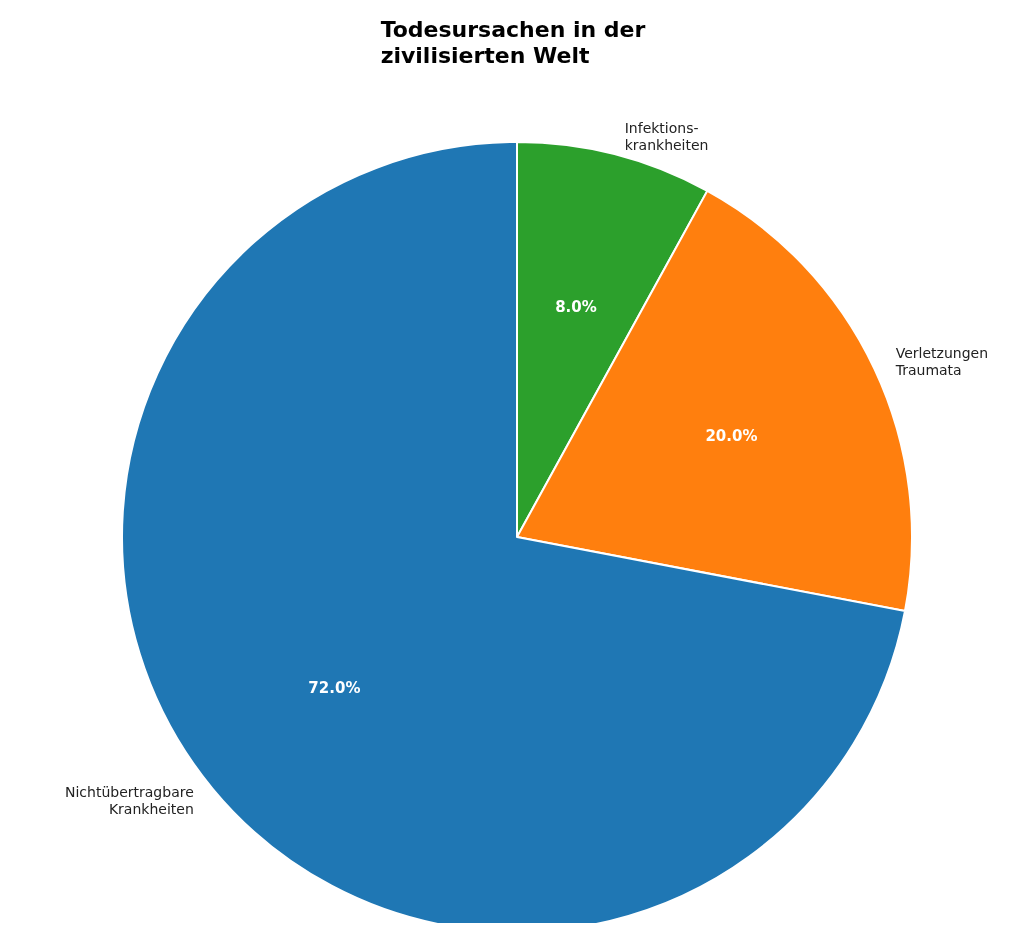 This screenshot has height=931, width=1026. Describe the element at coordinates (576, 307) in the screenshot. I see `data-label: 8.0%` at that location.